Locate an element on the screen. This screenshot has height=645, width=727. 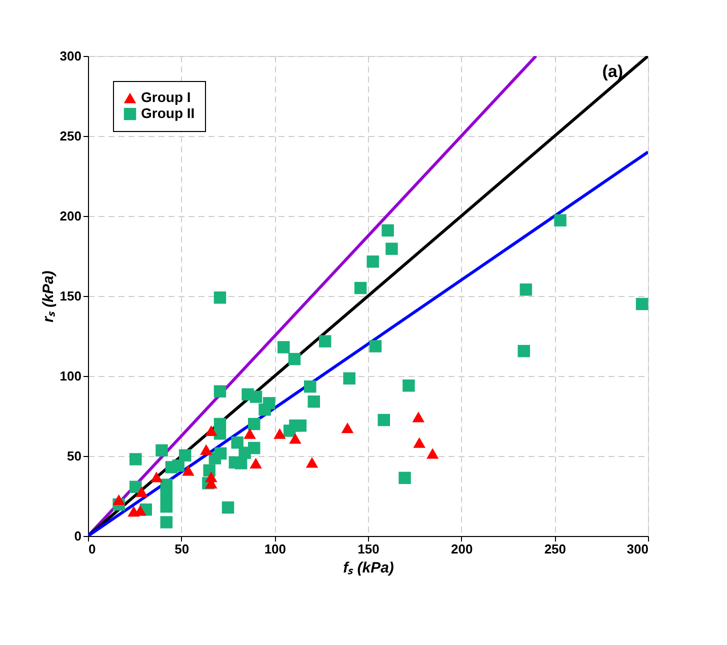
x-tick-label: 200 is located at coordinates (461, 549).